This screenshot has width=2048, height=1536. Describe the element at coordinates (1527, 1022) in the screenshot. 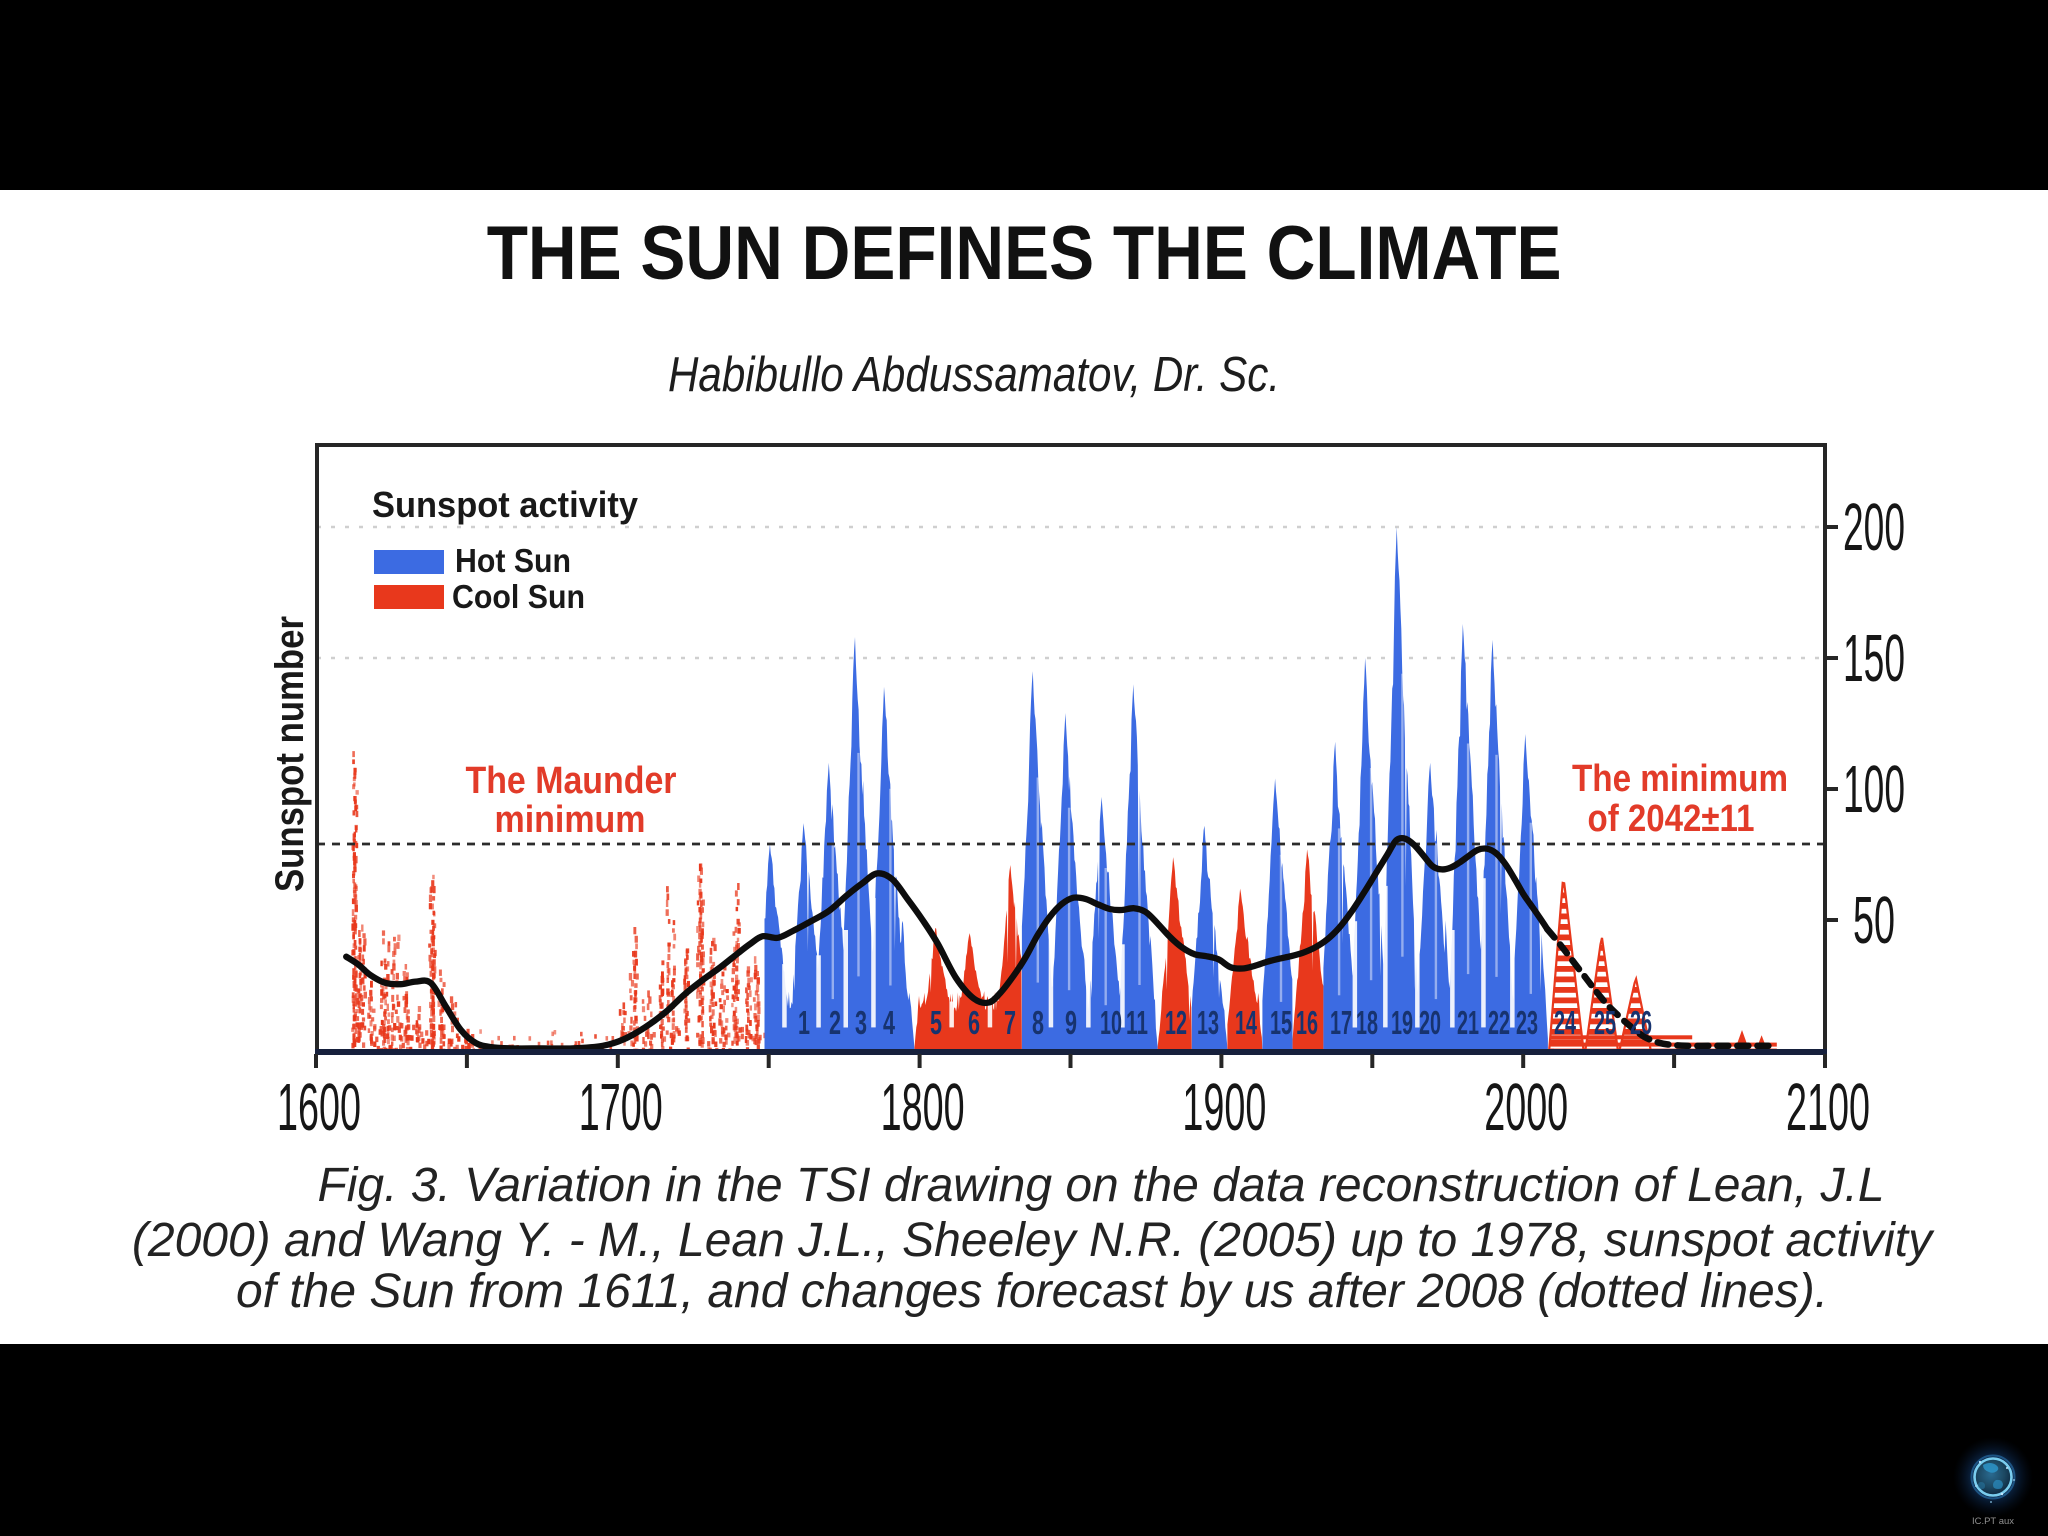

I see `svg-text: 23` at that location.